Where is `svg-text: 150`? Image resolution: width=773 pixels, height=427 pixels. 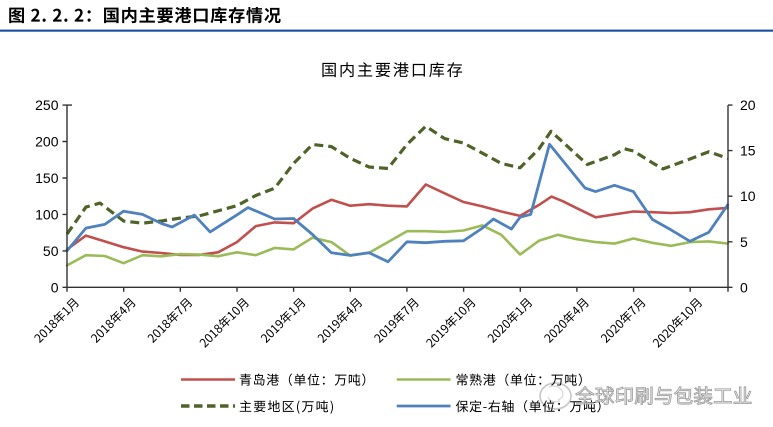 svg-text: 150 is located at coordinates (47, 178).